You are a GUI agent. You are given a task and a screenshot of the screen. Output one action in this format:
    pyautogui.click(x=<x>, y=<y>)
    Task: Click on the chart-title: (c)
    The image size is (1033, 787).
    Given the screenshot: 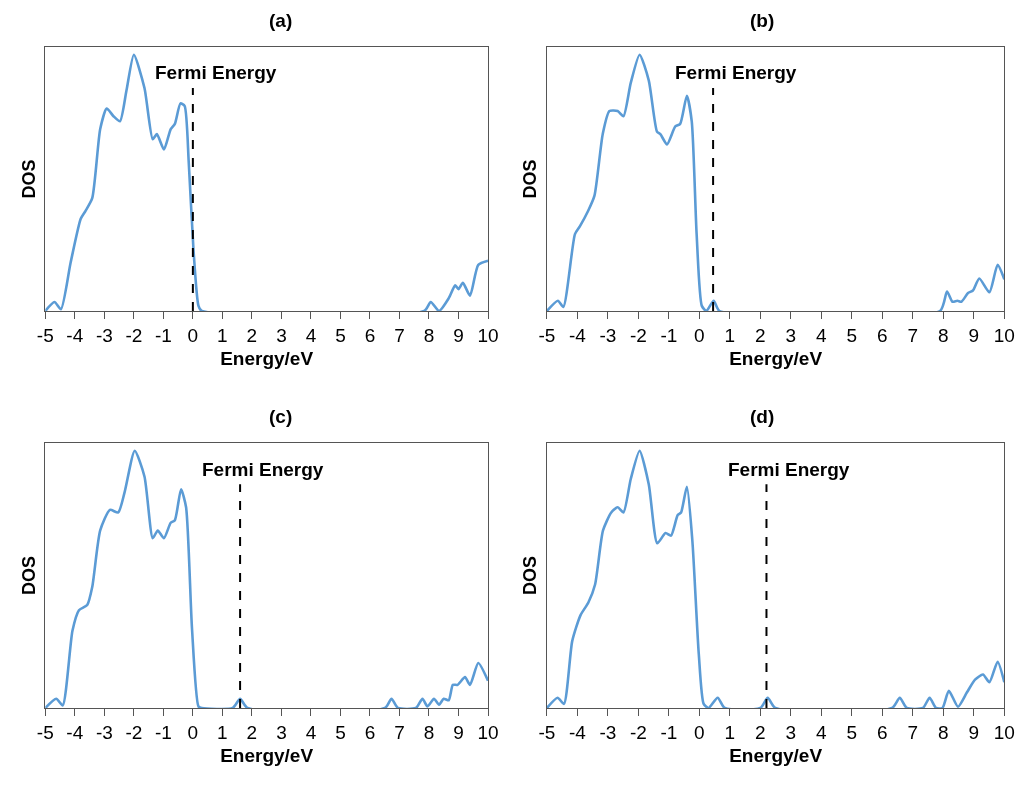 What is the action you would take?
    pyautogui.click(x=281, y=416)
    